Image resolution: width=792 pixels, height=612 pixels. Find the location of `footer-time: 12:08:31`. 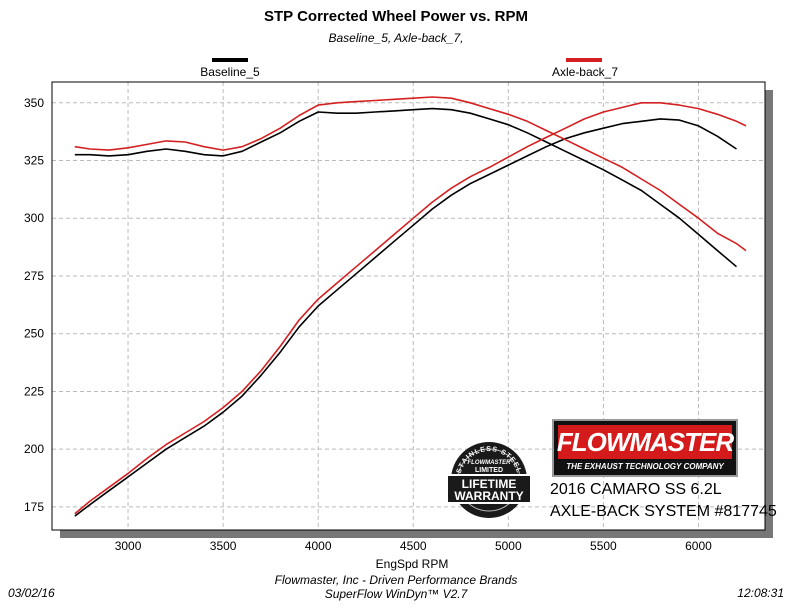

footer-time: 12:08:31 is located at coordinates (760, 593).